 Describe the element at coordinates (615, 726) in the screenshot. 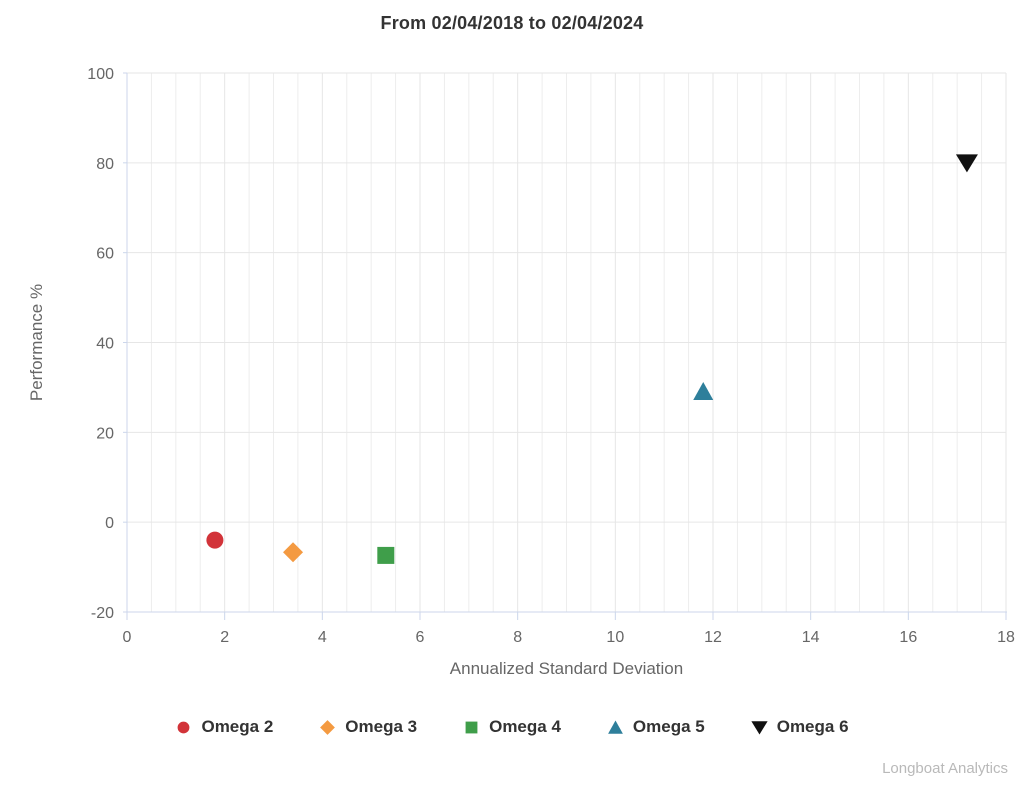

I see `triangle-up-icon` at that location.